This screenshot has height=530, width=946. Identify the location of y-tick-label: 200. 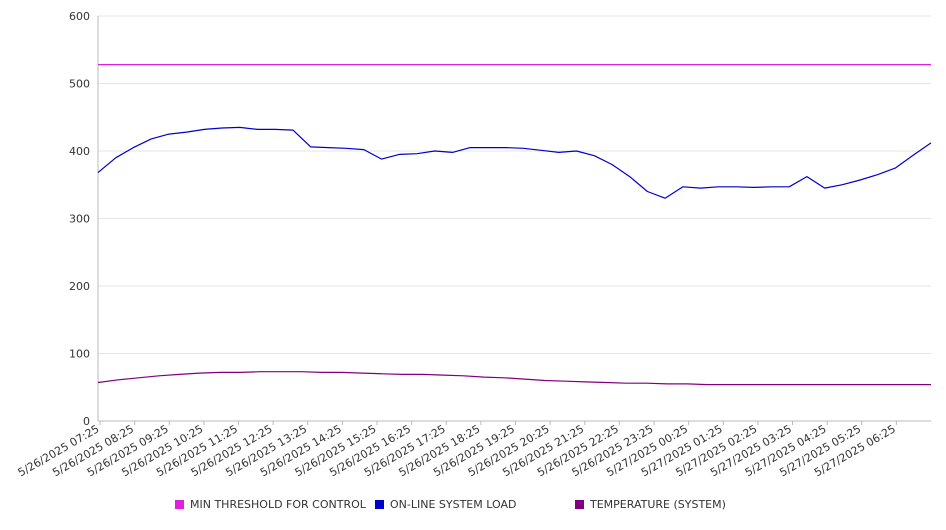
(79, 286).